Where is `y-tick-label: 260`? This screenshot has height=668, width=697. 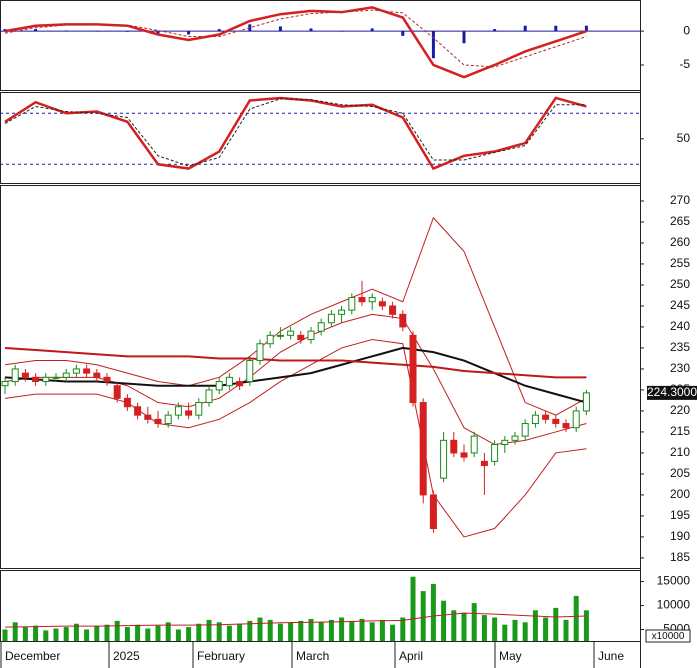
y-tick-label: 260 is located at coordinates (680, 242).